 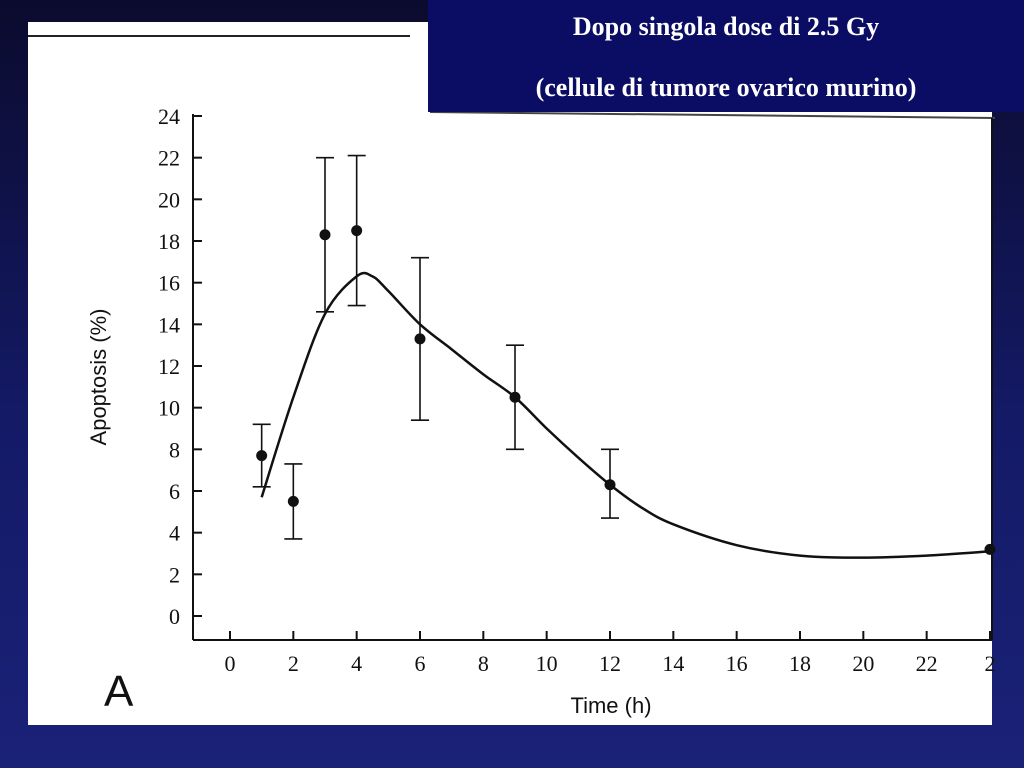 What do you see at coordinates (169, 199) in the screenshot?
I see `y-tick-label: 20` at bounding box center [169, 199].